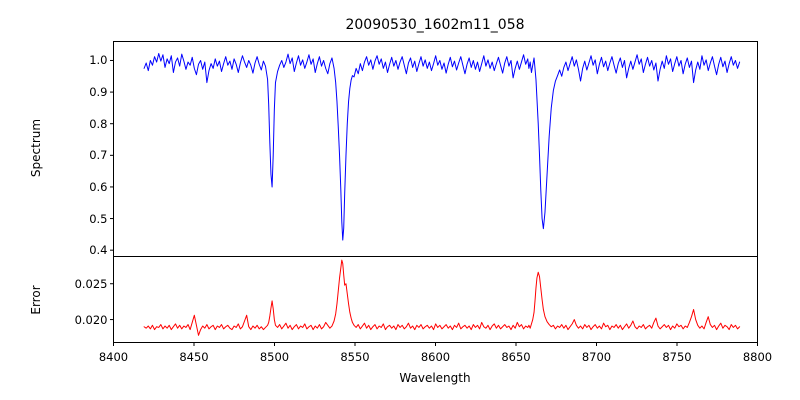 The width and height of the screenshot is (800, 400). What do you see at coordinates (442, 297) in the screenshot?
I see `error-data-line` at bounding box center [442, 297].